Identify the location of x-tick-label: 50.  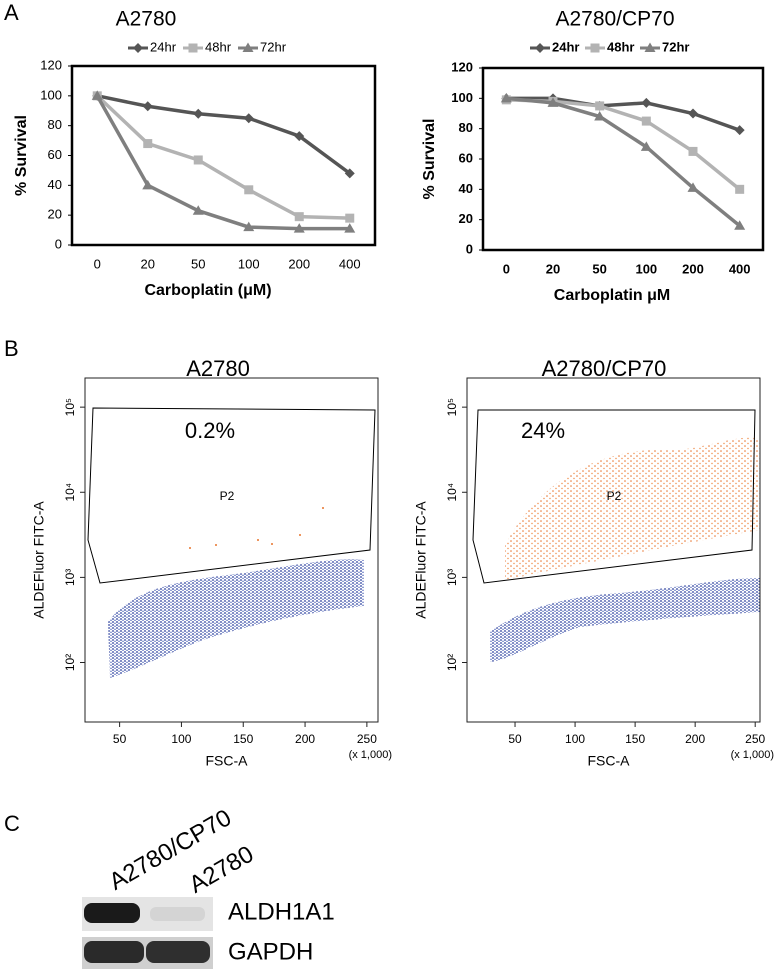
(198, 263).